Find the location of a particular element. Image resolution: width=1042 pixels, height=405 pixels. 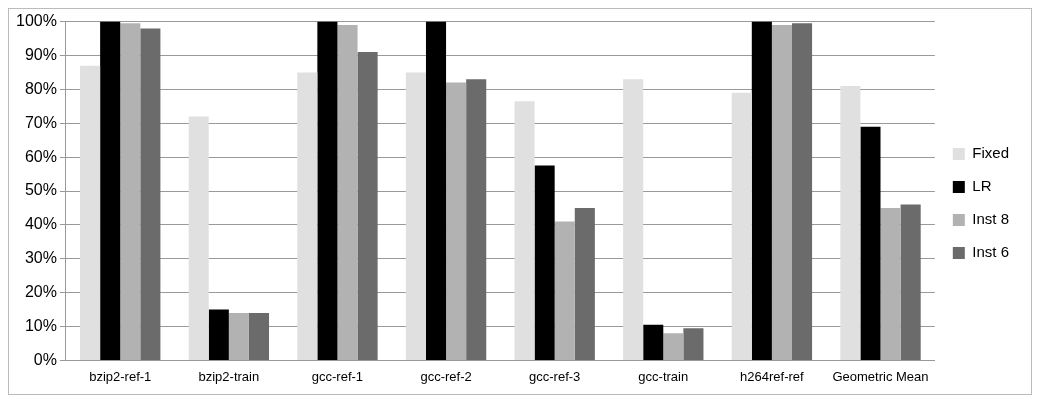

y-tick-label: 20% is located at coordinates (40, 292).